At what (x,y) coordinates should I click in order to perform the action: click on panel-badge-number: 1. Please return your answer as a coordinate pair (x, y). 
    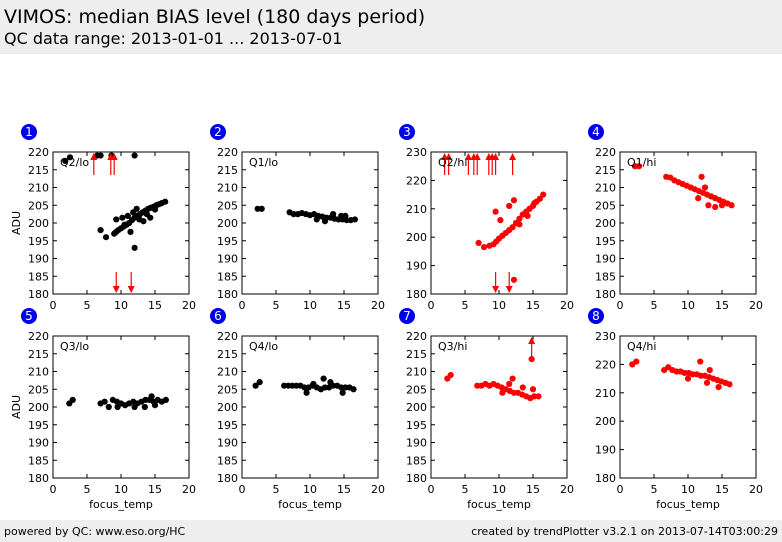
    Looking at the image, I should click on (29, 132).